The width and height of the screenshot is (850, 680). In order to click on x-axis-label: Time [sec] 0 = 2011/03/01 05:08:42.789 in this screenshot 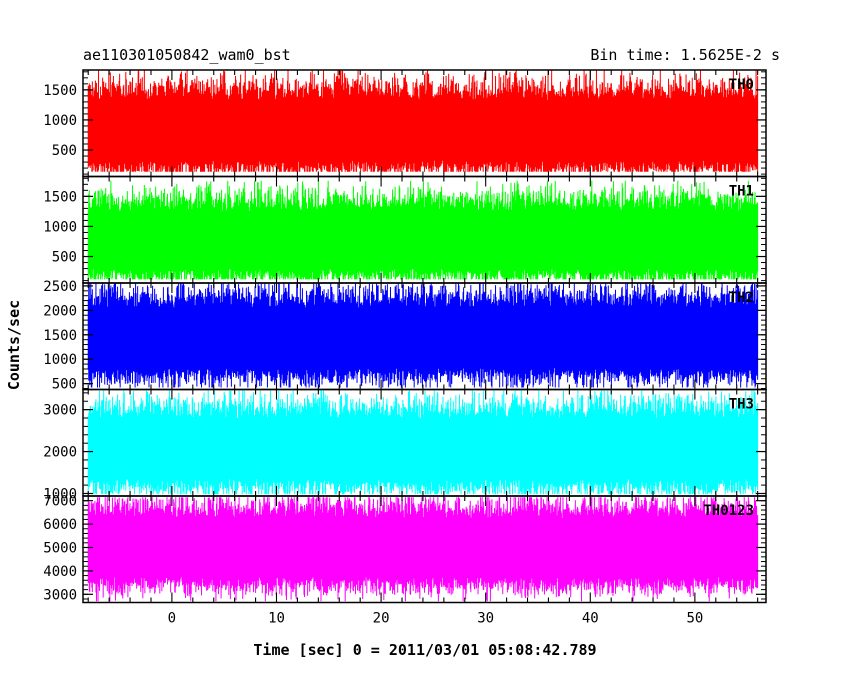, I will do `click(424, 650)`.